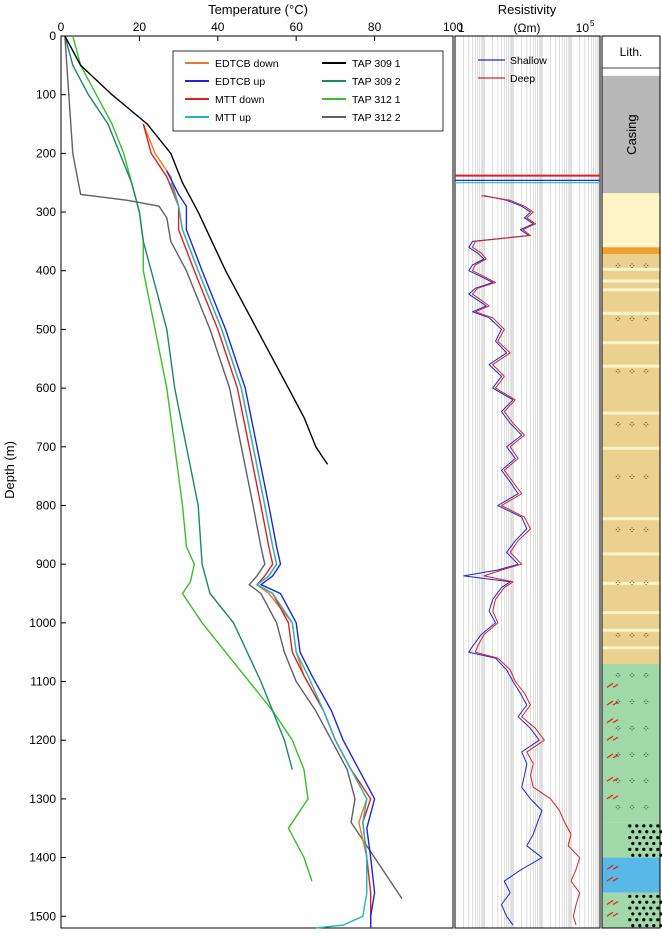 The width and height of the screenshot is (662, 941). Describe the element at coordinates (376, 100) in the screenshot. I see `legend-label: TAP 312 1` at that location.